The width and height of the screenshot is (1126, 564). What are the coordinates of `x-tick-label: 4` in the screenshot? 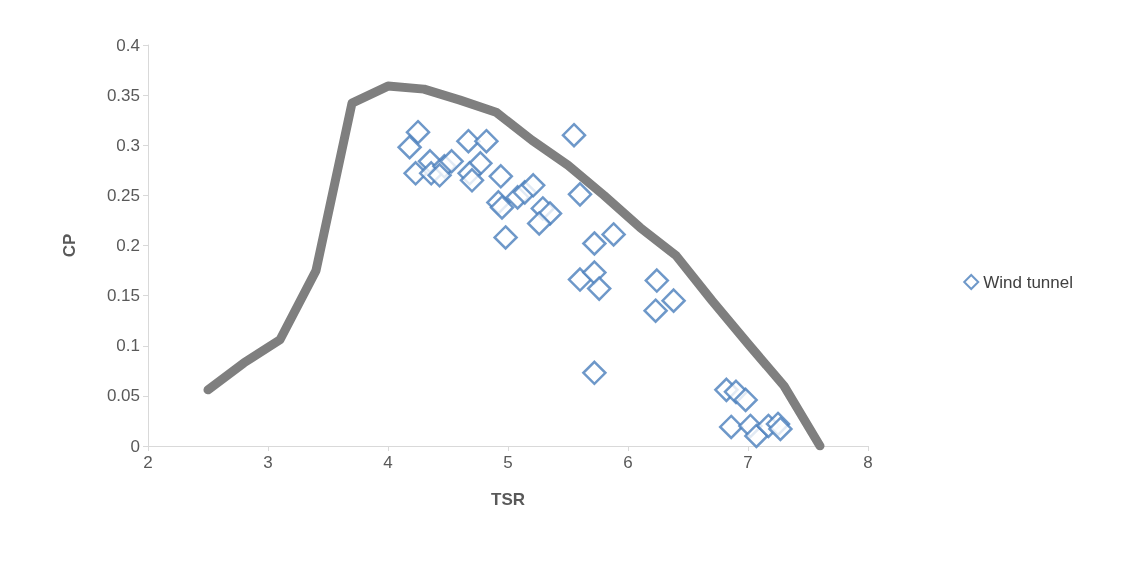 It's located at (388, 462).